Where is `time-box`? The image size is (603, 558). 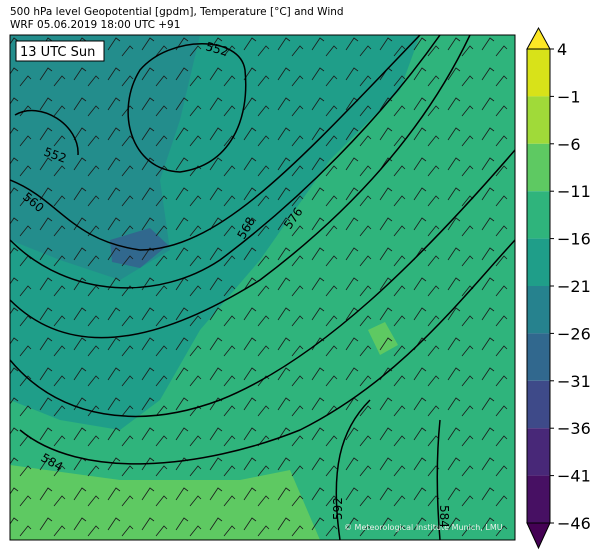 time-box is located at coordinates (60, 51).